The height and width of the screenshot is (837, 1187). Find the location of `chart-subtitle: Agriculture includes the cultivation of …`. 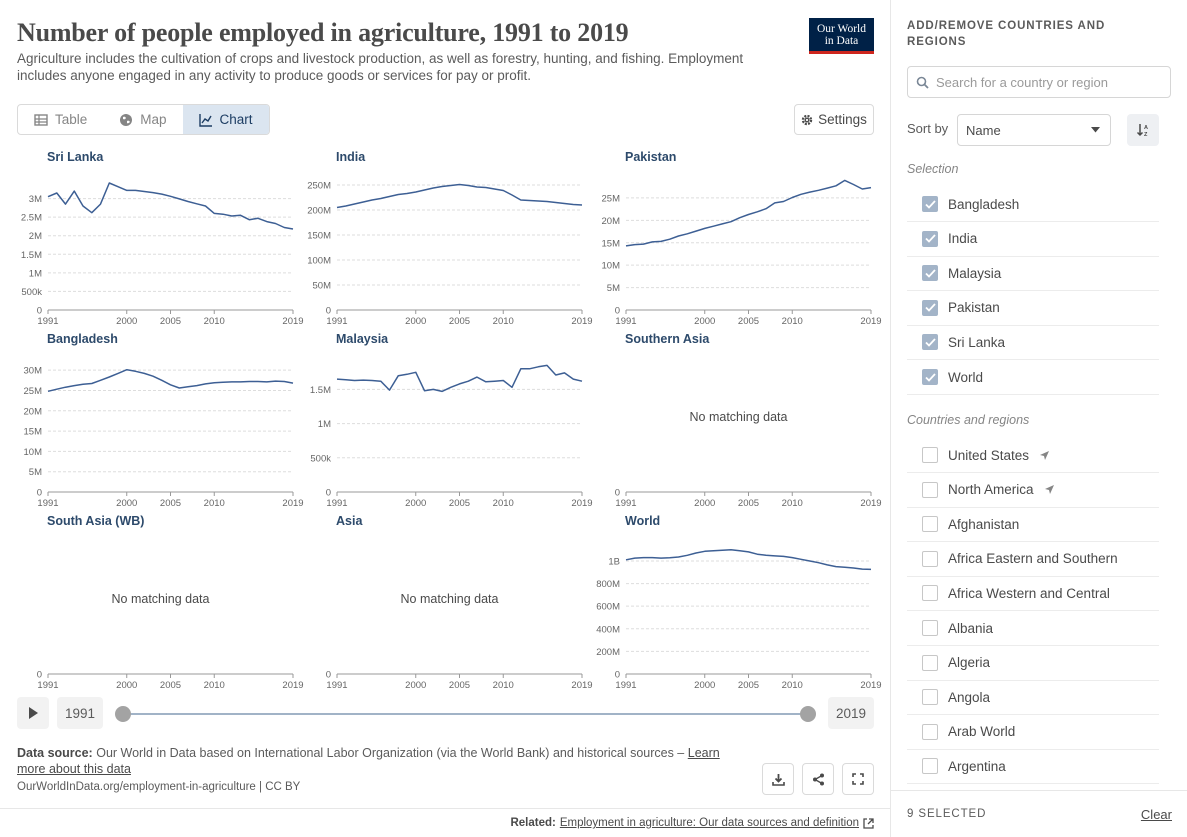

chart-subtitle: Agriculture includes the cultivation of … is located at coordinates (380, 67).